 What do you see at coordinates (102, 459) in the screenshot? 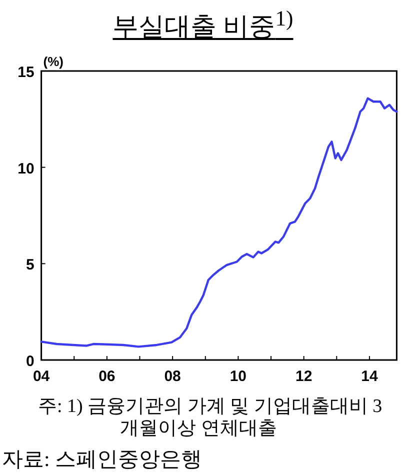
I see `text: 자료: 스페인중앙은행` at bounding box center [102, 459].